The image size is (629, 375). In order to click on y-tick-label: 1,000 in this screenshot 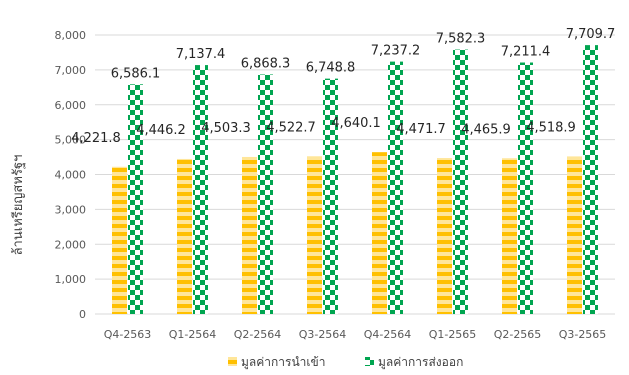, I will do `click(71, 279)`.